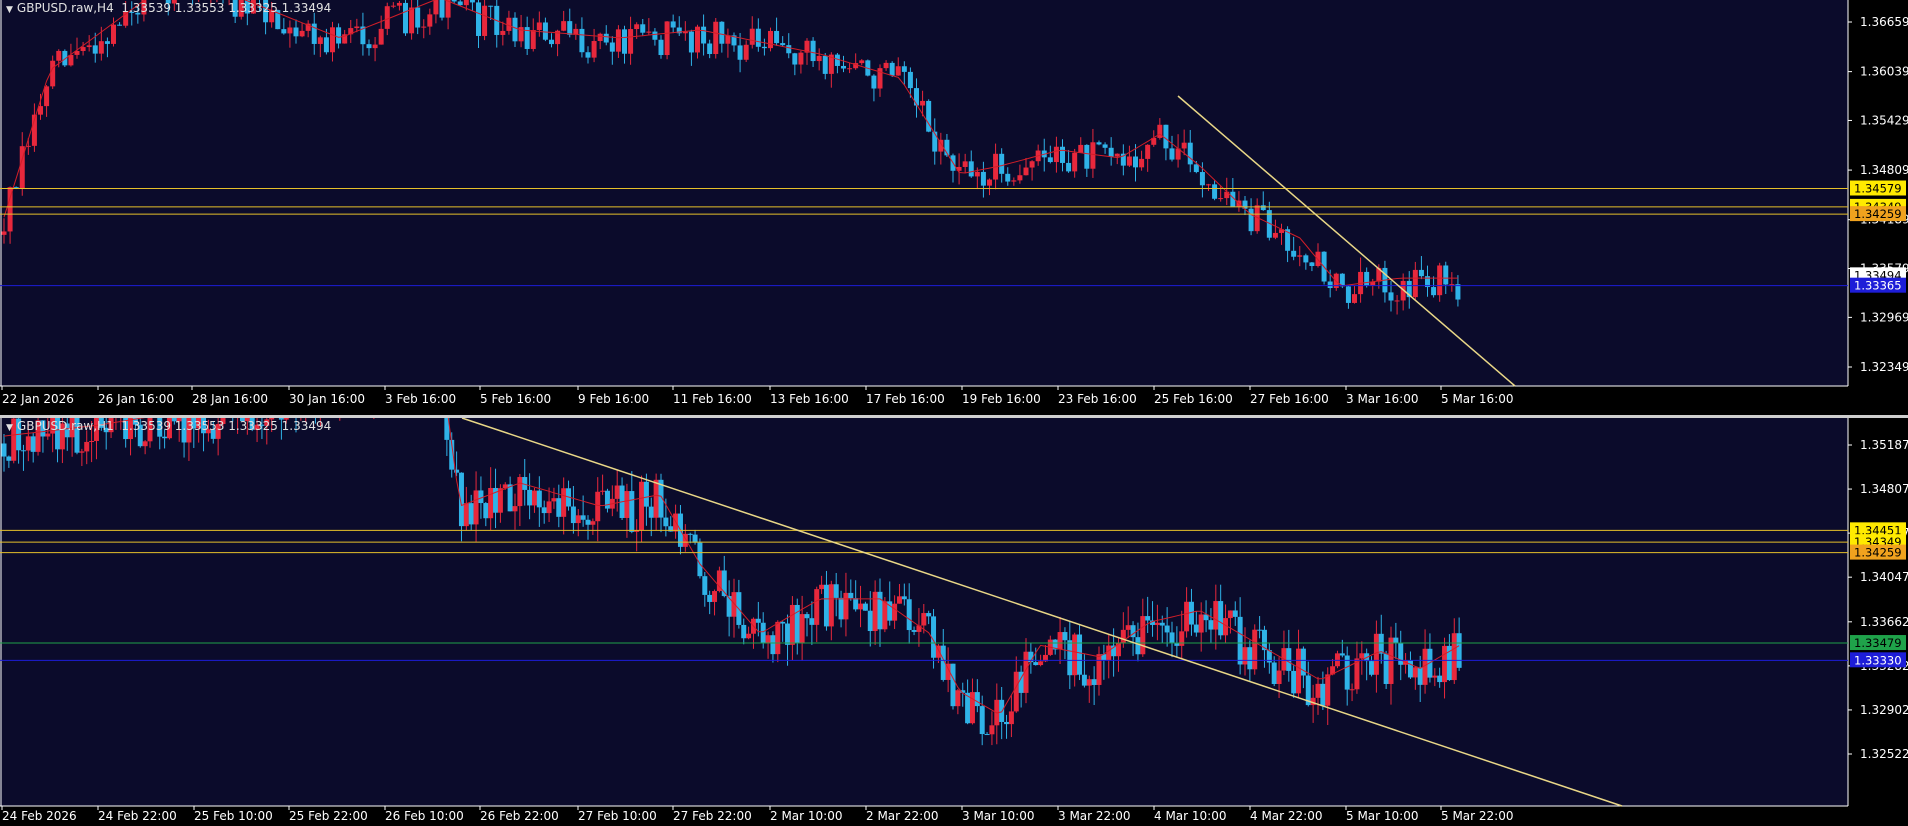  I want to click on time-tick-label: 28 Jan 16:00, so click(230, 399).